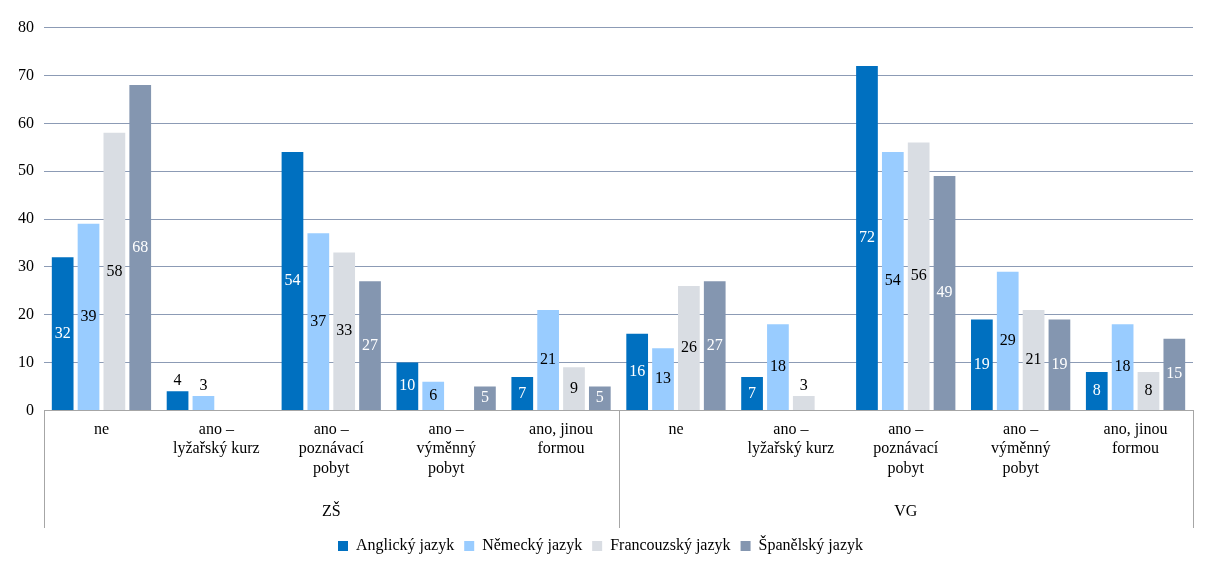 The image size is (1211, 572). I want to click on text: VG, so click(906, 511).